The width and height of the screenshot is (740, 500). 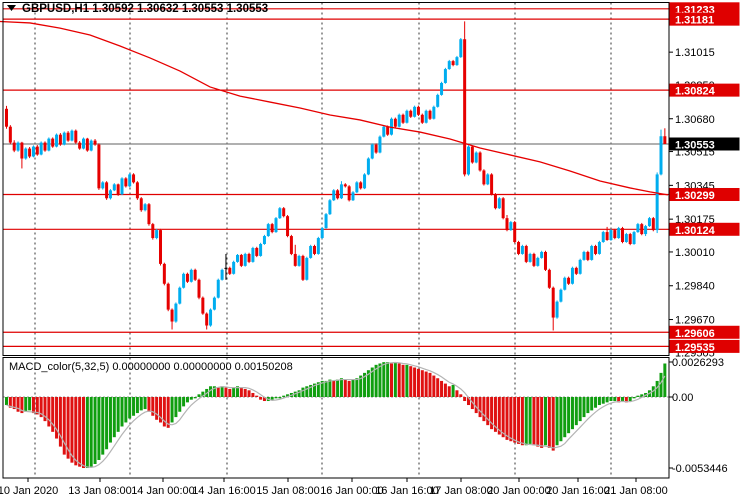 What do you see at coordinates (695, 253) in the screenshot?
I see `price-tick-label: 1.30010` at bounding box center [695, 253].